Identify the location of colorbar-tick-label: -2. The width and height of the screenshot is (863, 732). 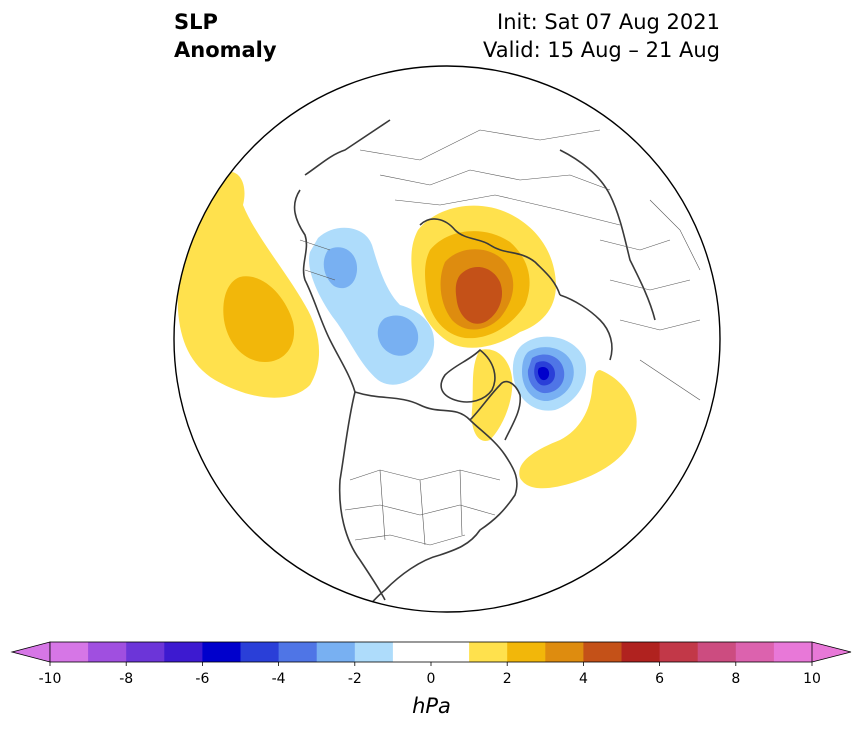
(355, 679).